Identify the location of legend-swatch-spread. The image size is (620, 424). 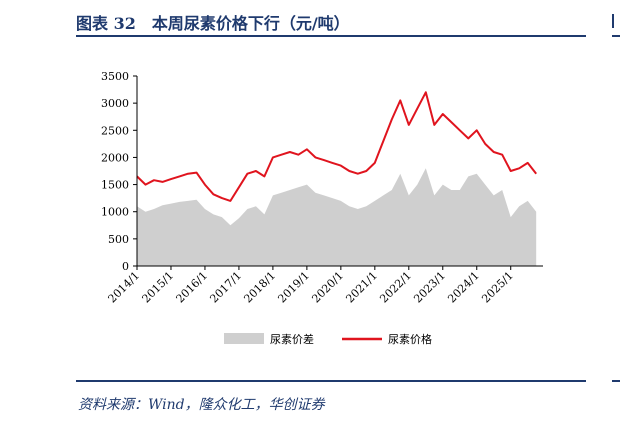
(244, 338).